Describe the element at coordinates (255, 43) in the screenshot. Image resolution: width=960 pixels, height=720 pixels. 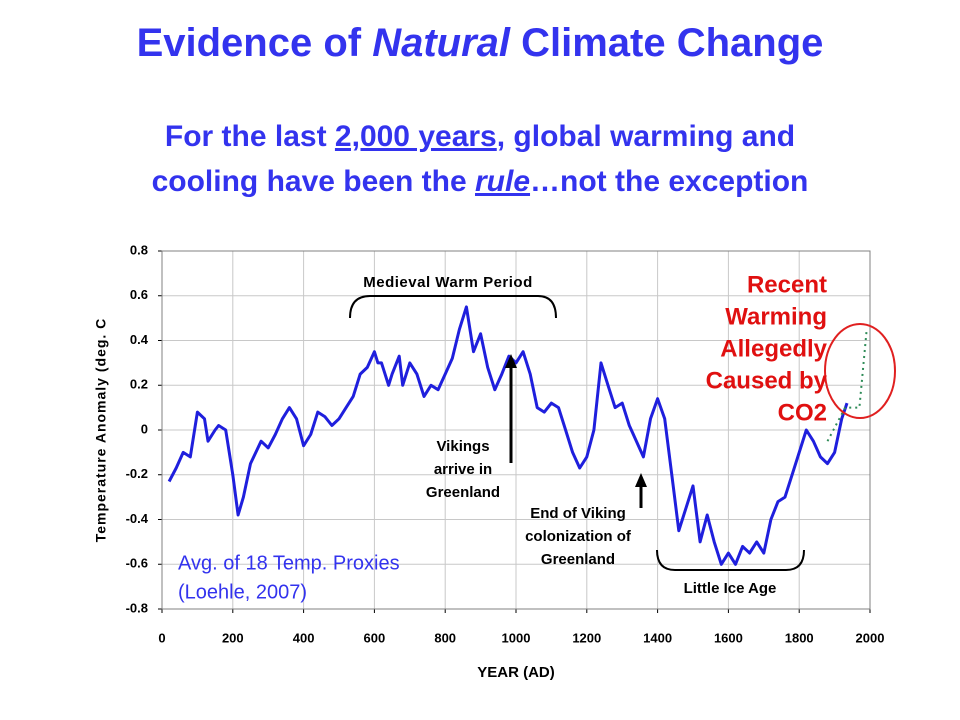
I see `title-part: Evidence of` at that location.